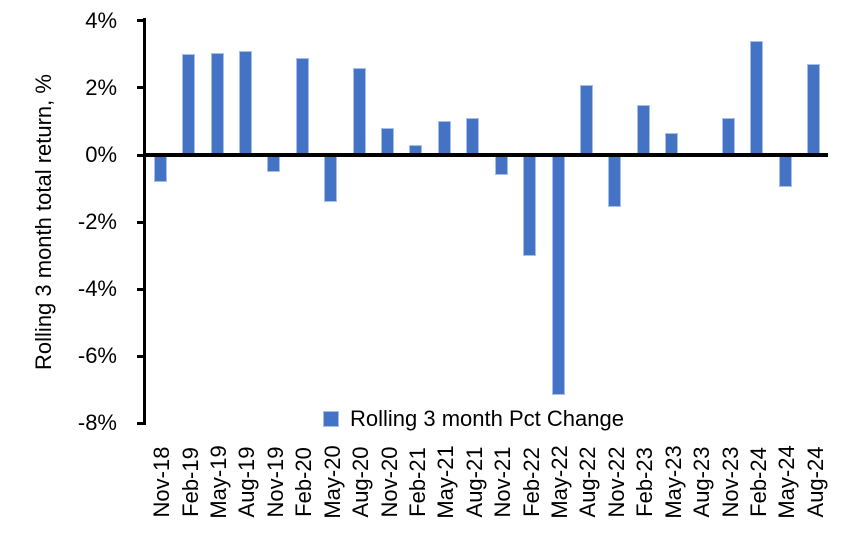  What do you see at coordinates (588, 482) in the screenshot?
I see `x-category-label: Aug-22` at bounding box center [588, 482].